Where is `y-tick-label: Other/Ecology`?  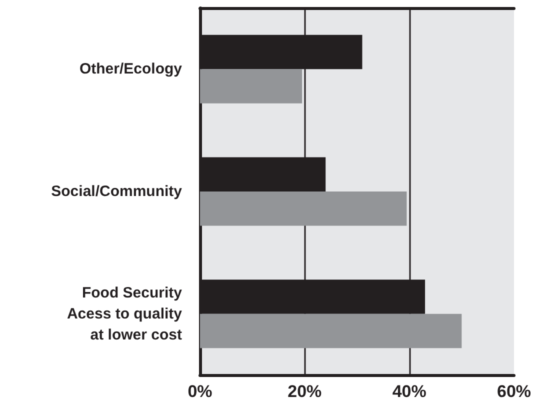 y-tick-label: Other/Ecology is located at coordinates (131, 69).